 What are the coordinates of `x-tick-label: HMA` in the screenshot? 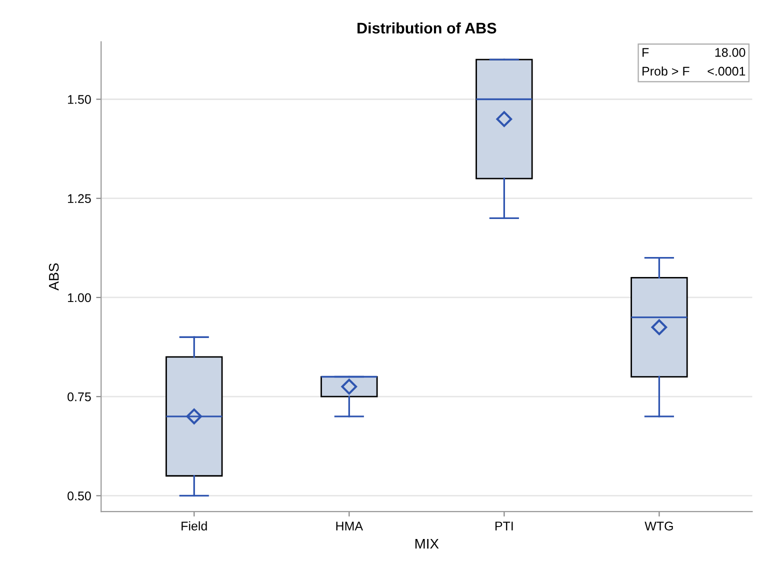 It's located at (350, 526).